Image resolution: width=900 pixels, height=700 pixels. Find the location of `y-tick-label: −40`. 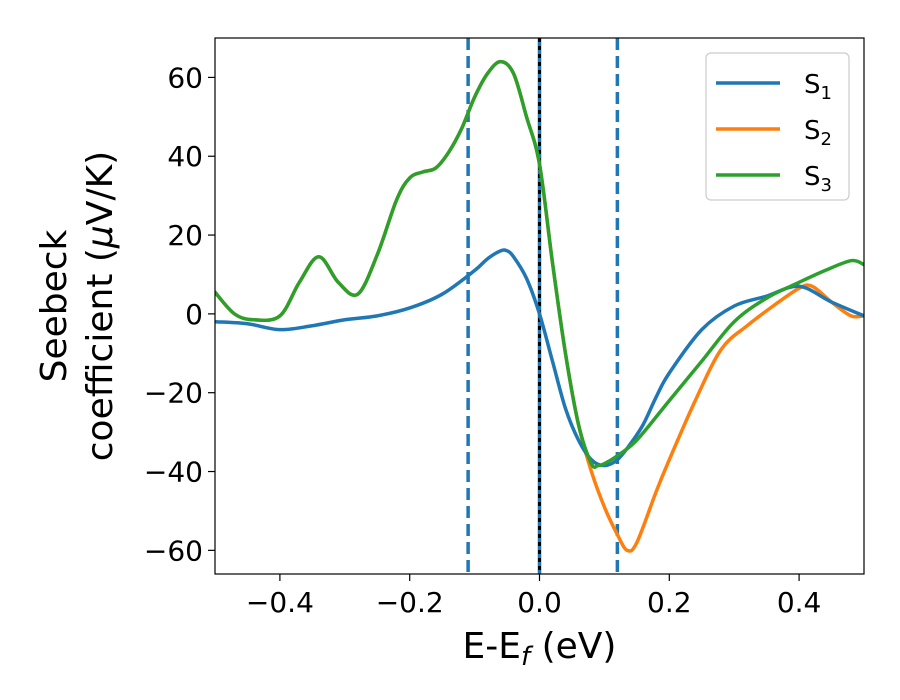

y-tick-label: −40 is located at coordinates (173, 472).